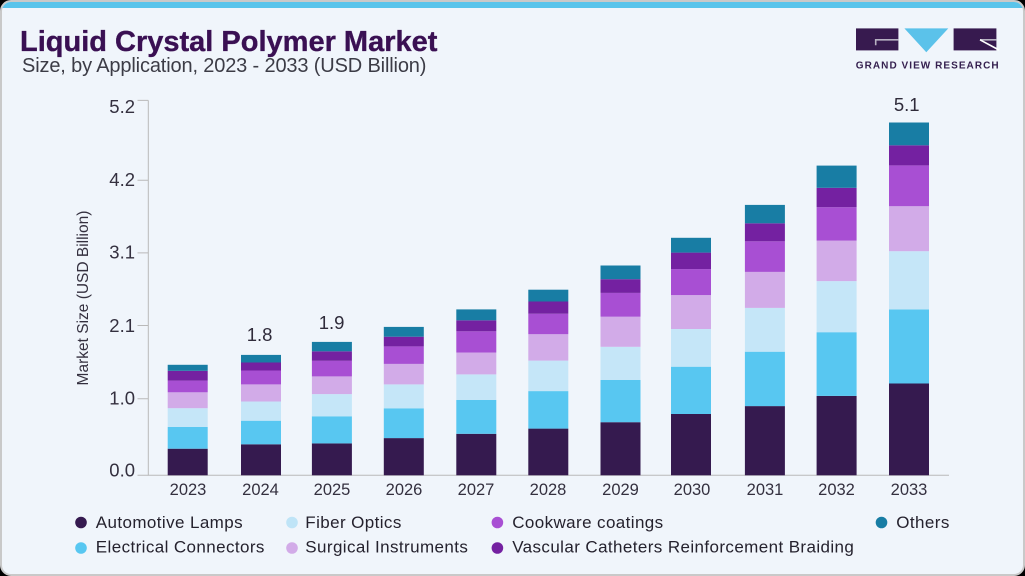  What do you see at coordinates (122, 325) in the screenshot?
I see `svg-text: 2.1` at bounding box center [122, 325].